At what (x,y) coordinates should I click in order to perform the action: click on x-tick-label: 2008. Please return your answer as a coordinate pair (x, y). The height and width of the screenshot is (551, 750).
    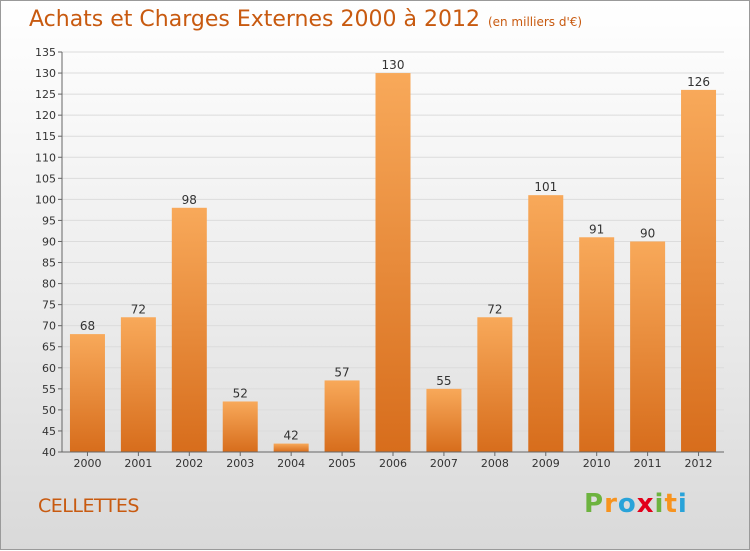
    Looking at the image, I should click on (495, 463).